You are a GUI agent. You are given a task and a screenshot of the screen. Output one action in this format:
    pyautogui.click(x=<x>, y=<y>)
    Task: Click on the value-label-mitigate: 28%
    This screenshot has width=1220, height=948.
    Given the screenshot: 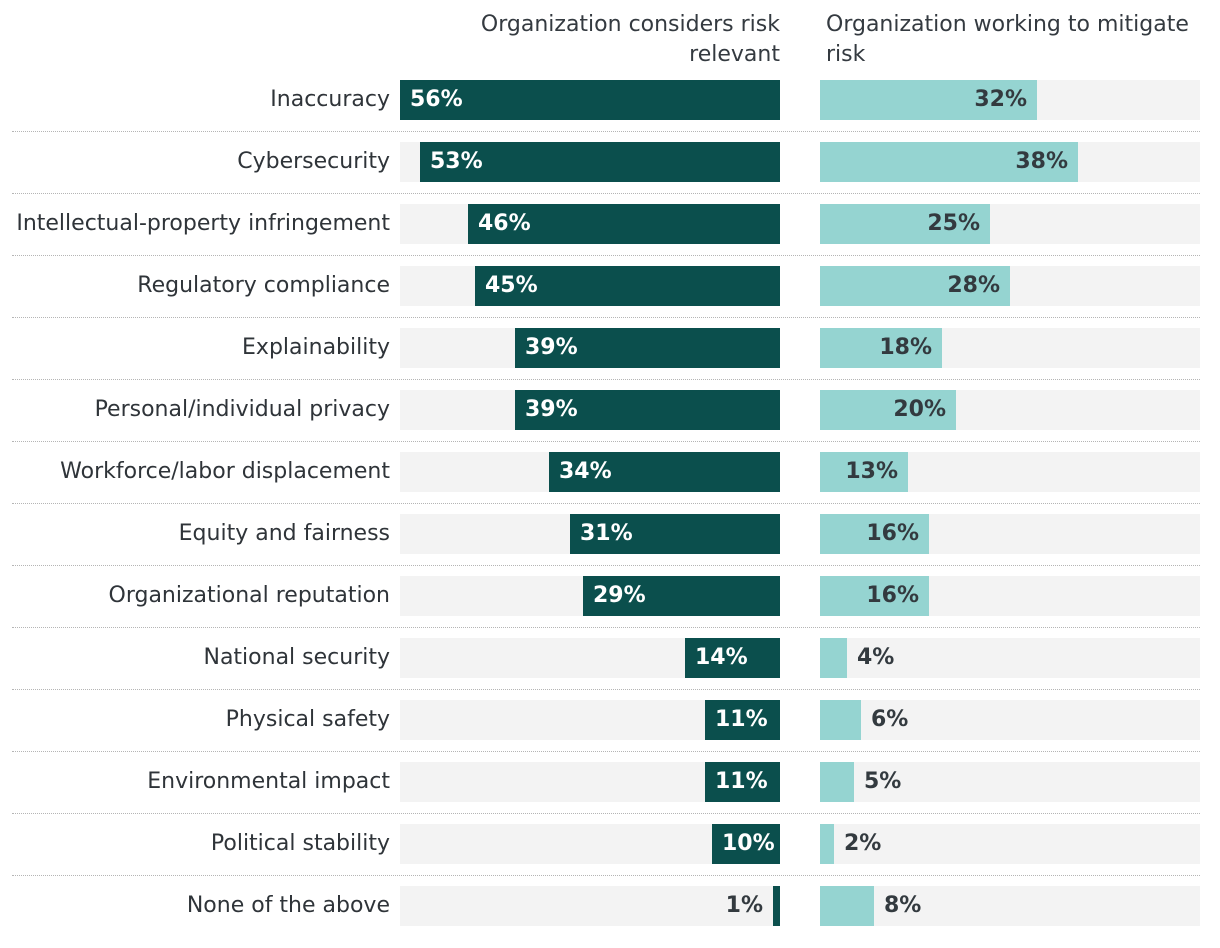 What is the action you would take?
    pyautogui.click(x=973, y=285)
    